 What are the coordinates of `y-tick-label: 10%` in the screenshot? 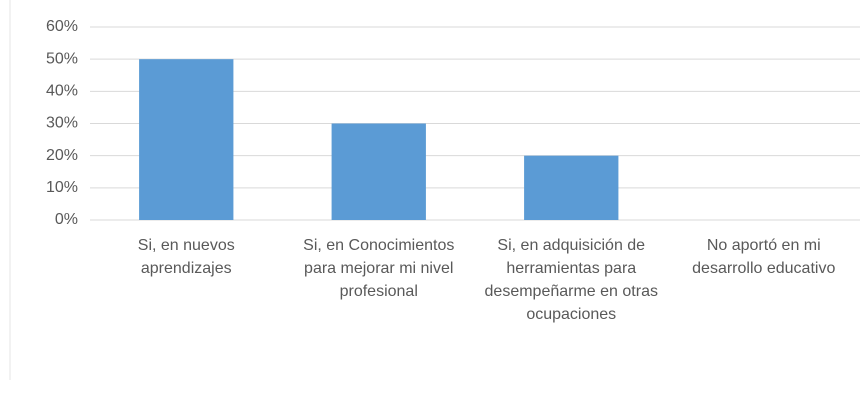 It's located at (62, 187).